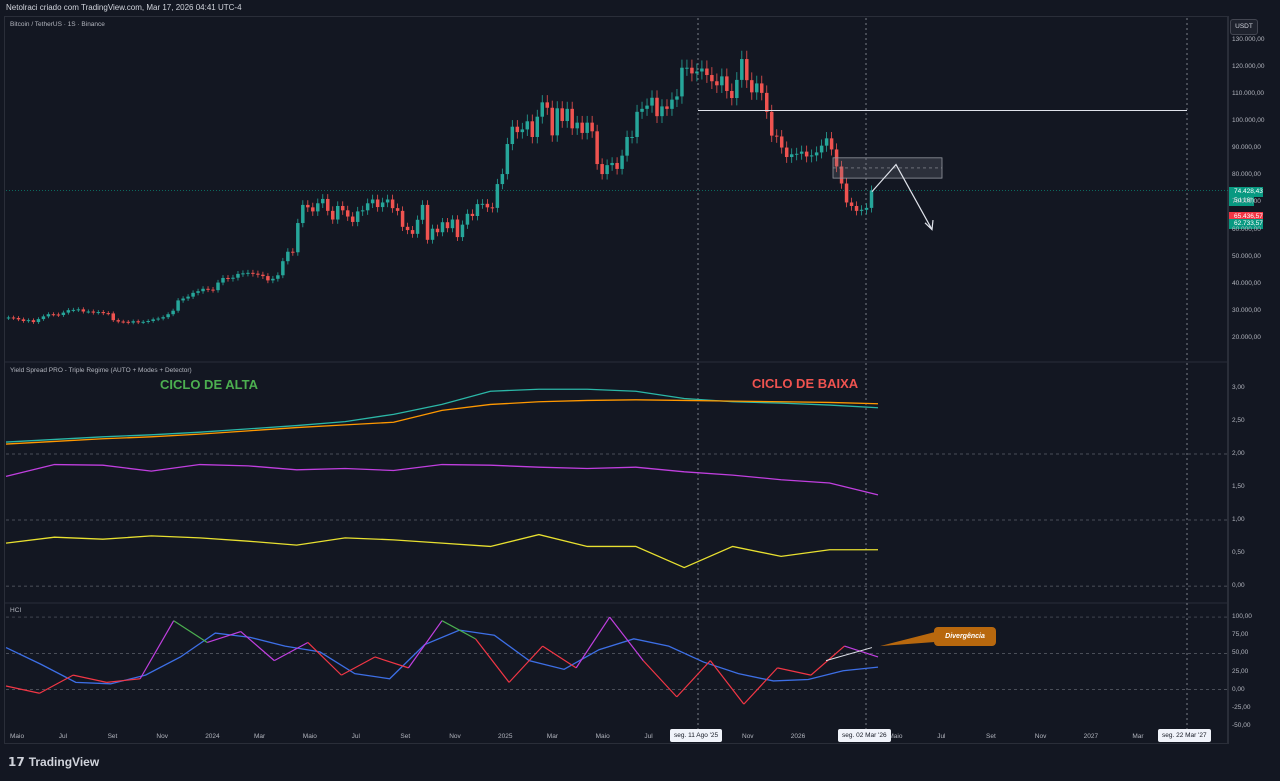 The height and width of the screenshot is (781, 1280). I want to click on date-marker-label: seg. 02 Mar '26, so click(864, 735).